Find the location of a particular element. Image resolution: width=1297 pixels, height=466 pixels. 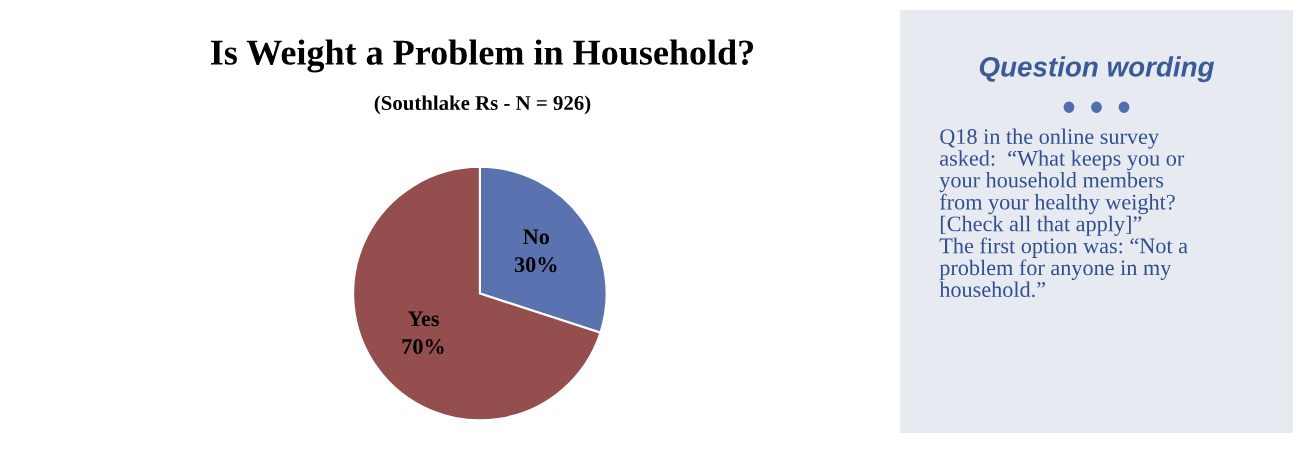

slice-label: Yes is located at coordinates (423, 319).